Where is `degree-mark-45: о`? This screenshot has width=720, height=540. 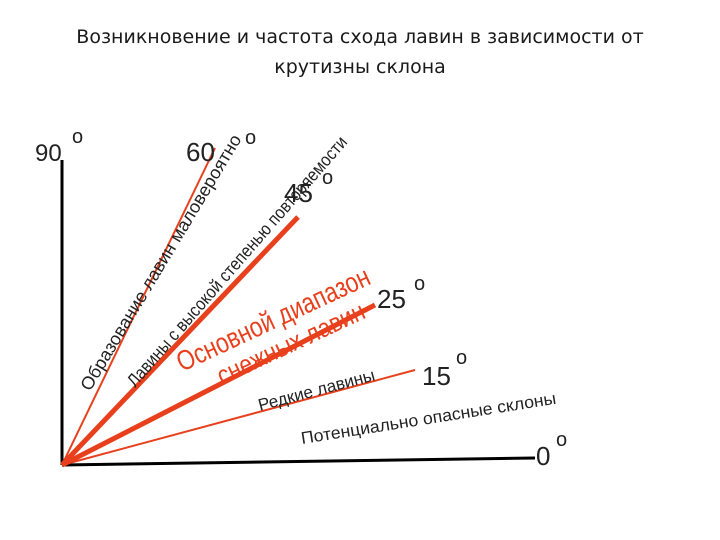
degree-mark-45: о is located at coordinates (327, 178).